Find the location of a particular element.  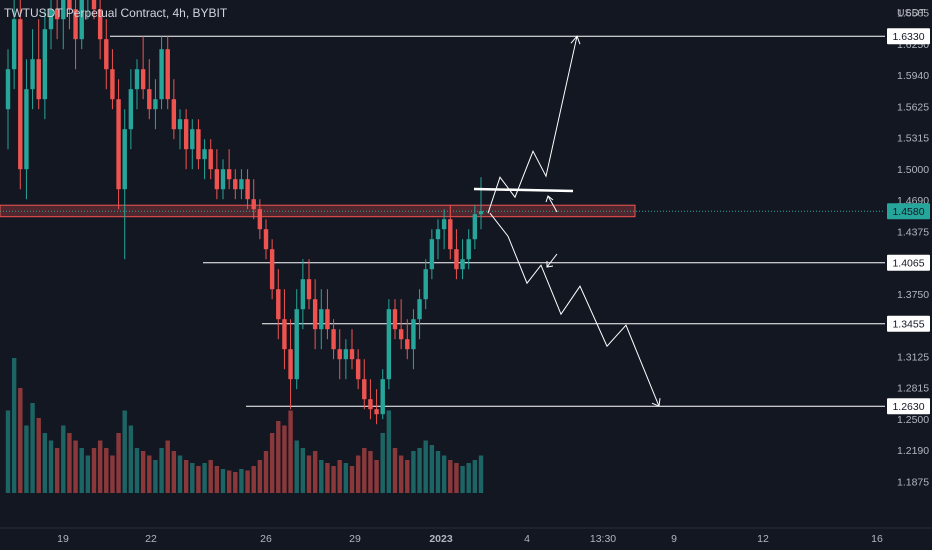

x-tick-label: 29 is located at coordinates (355, 539).